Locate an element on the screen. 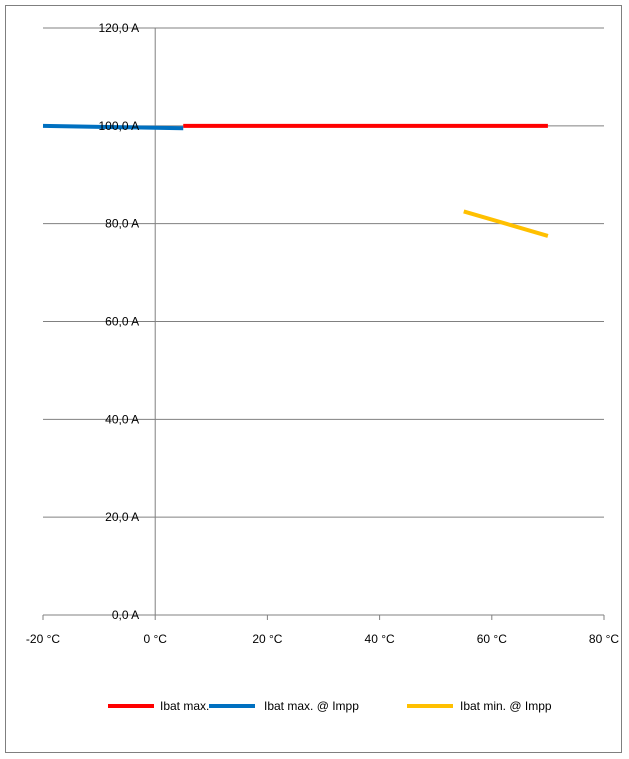 The height and width of the screenshot is (759, 629). series-lines is located at coordinates (295, 180).